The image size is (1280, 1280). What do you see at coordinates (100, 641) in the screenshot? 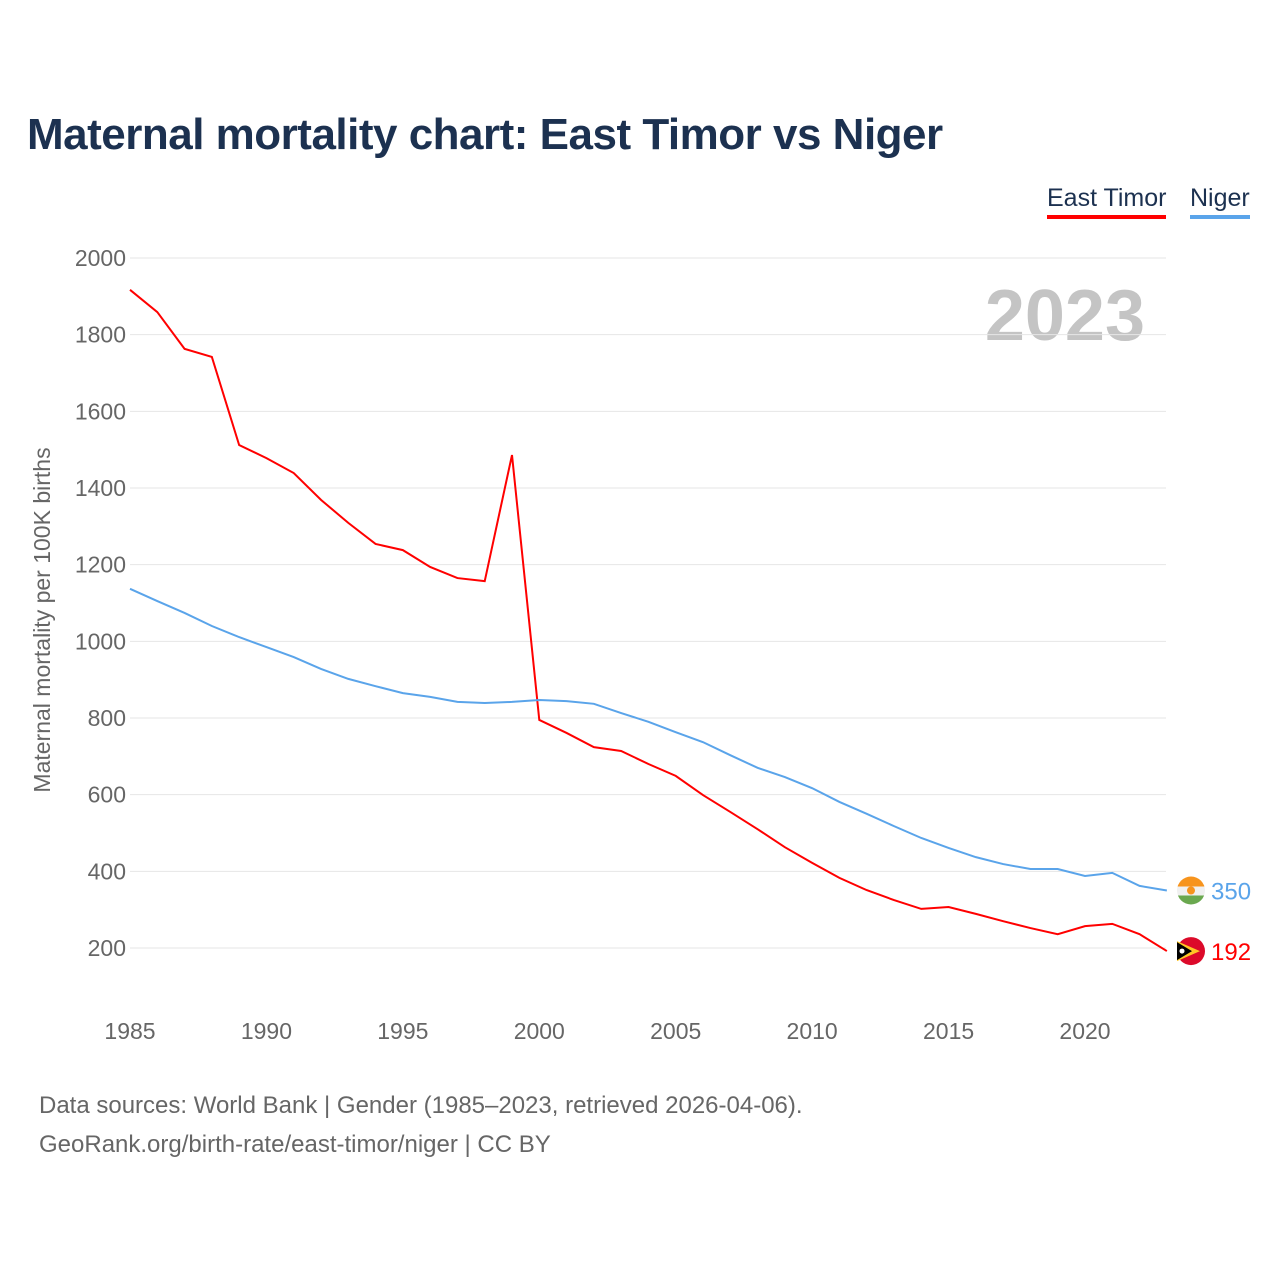
I see `y-tick-label: 1000` at bounding box center [100, 641].